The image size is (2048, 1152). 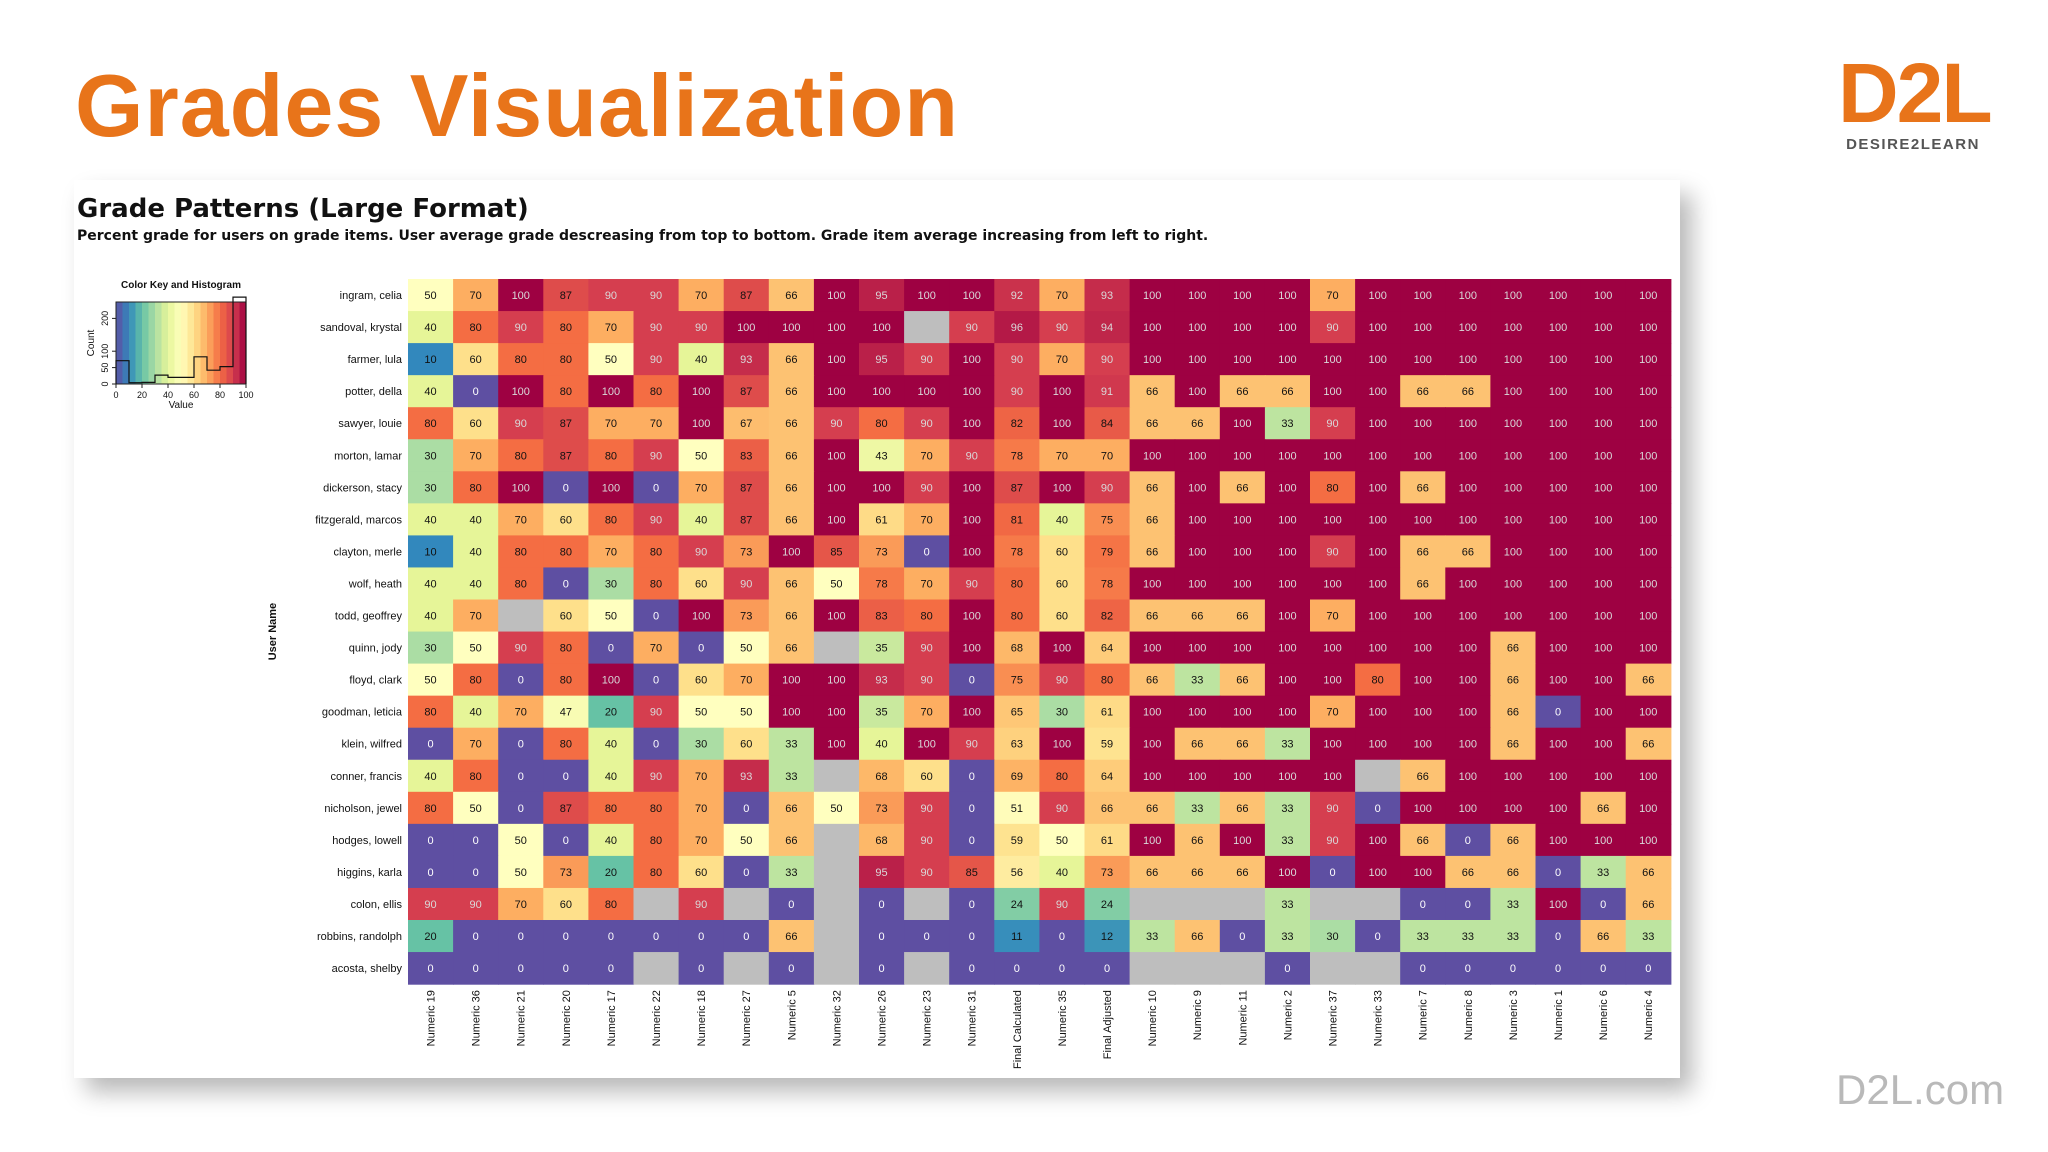 I want to click on cell-value-label: 83, so click(x=881, y=617).